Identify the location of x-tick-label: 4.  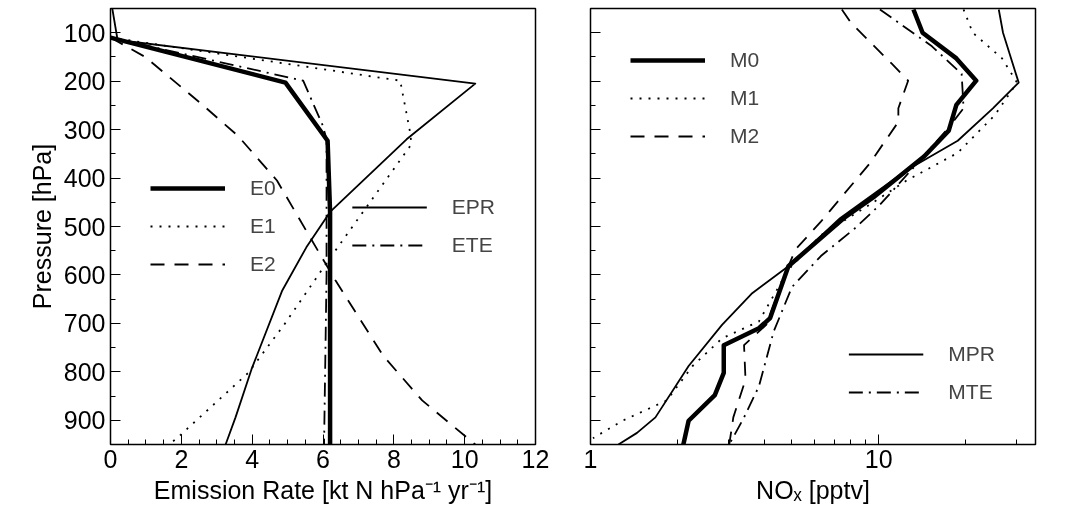
(252, 458).